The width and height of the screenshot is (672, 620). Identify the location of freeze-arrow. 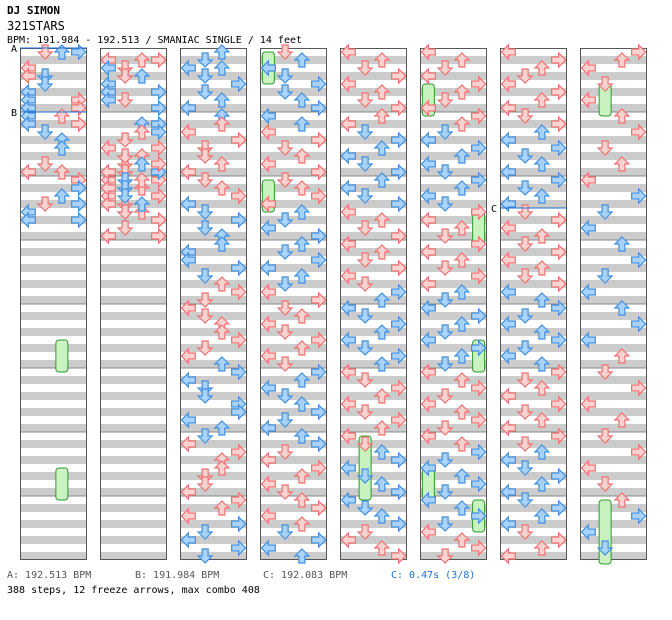
(62, 484).